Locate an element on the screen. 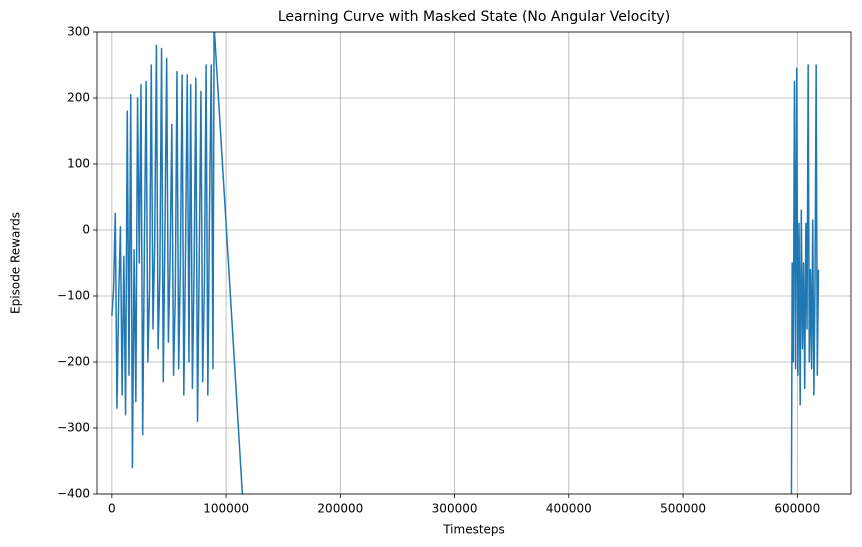 This screenshot has width=862, height=547. y-tick-label: −300 is located at coordinates (73, 428).